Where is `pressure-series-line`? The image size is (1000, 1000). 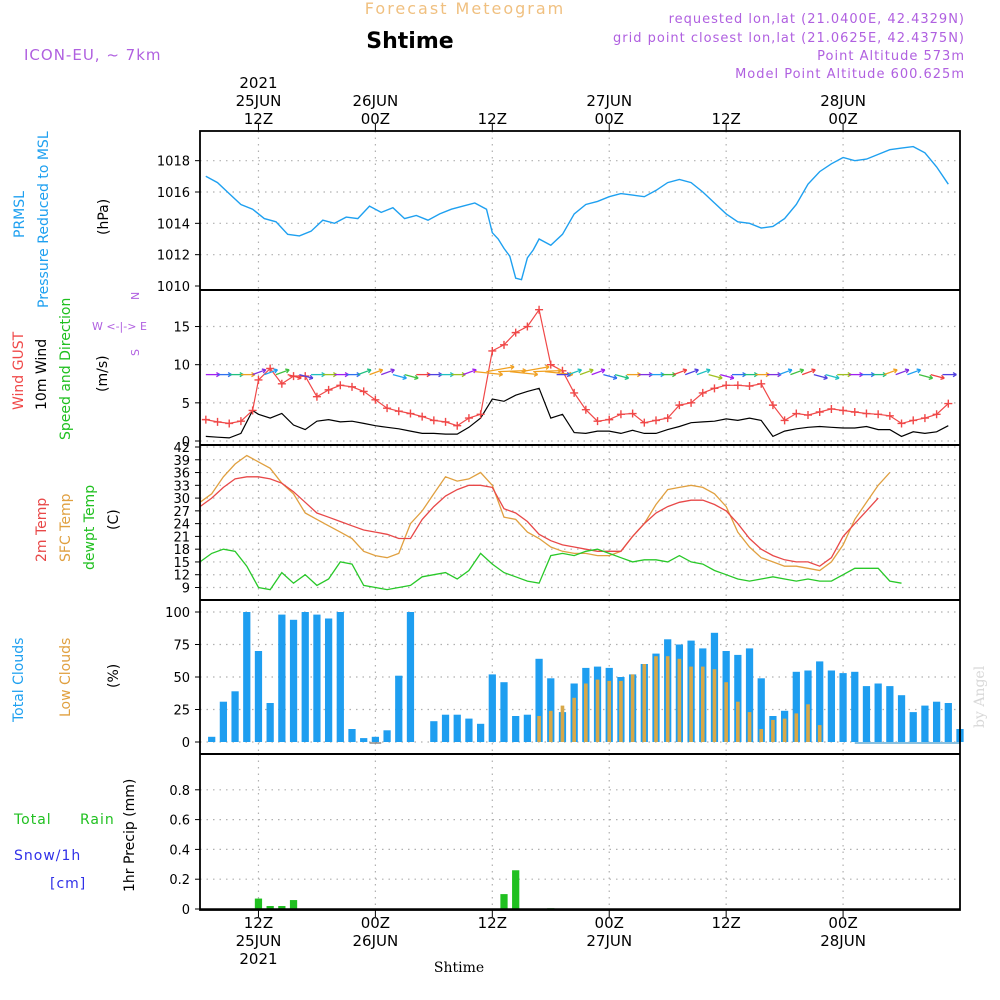 pressure-series-line is located at coordinates (577, 213).